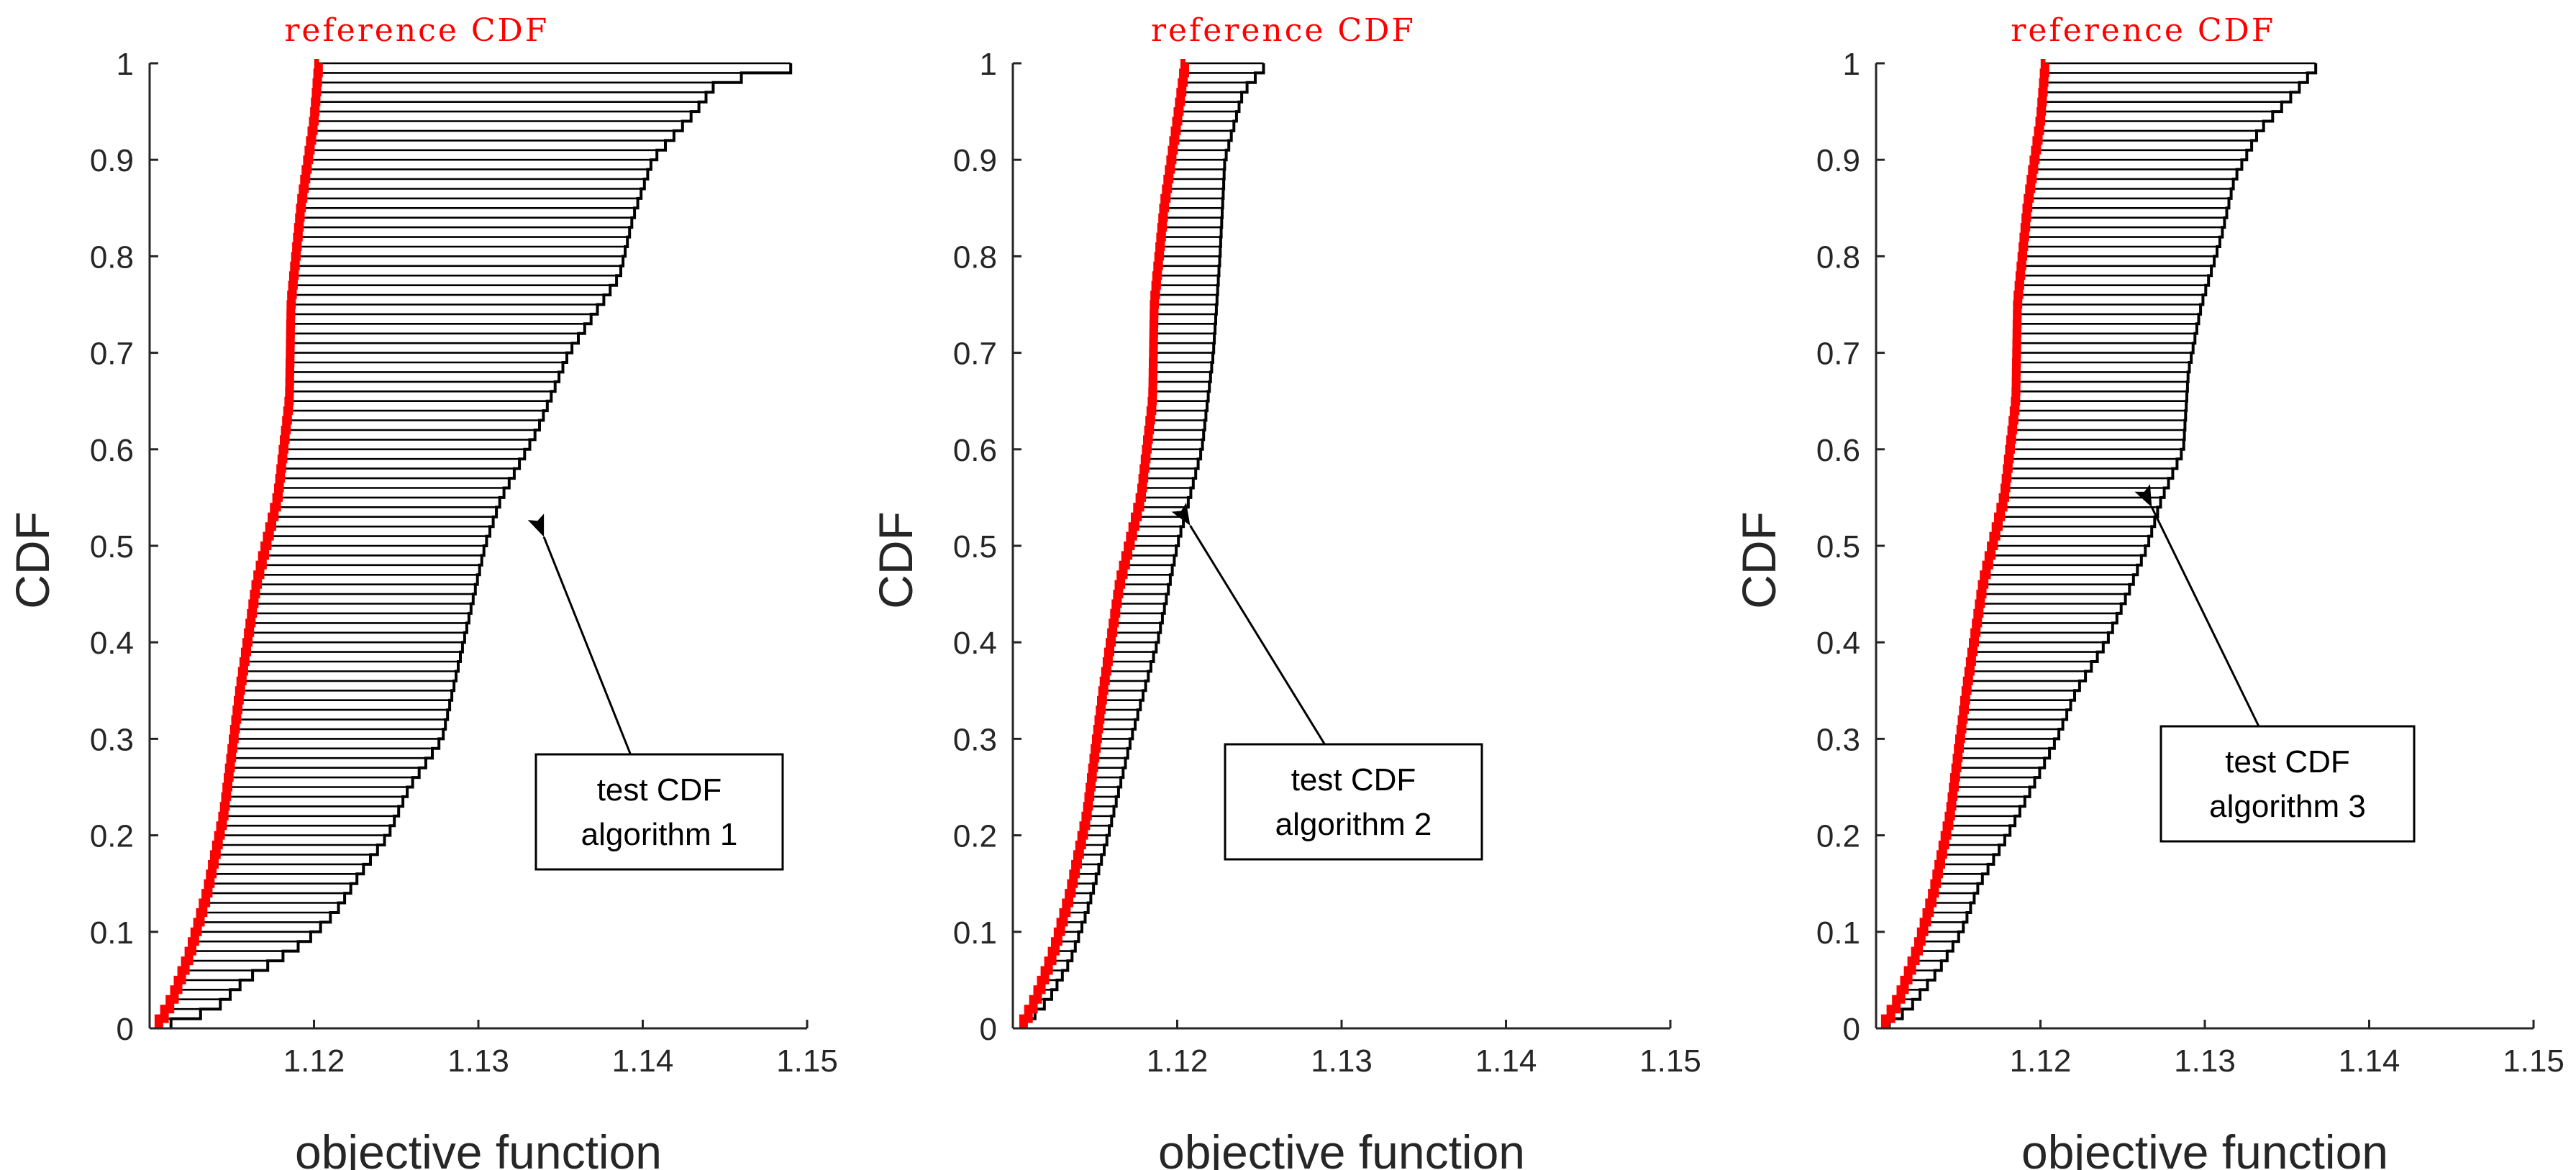 The height and width of the screenshot is (1170, 2576). I want to click on annotation-line-2: algorithm 1, so click(659, 834).